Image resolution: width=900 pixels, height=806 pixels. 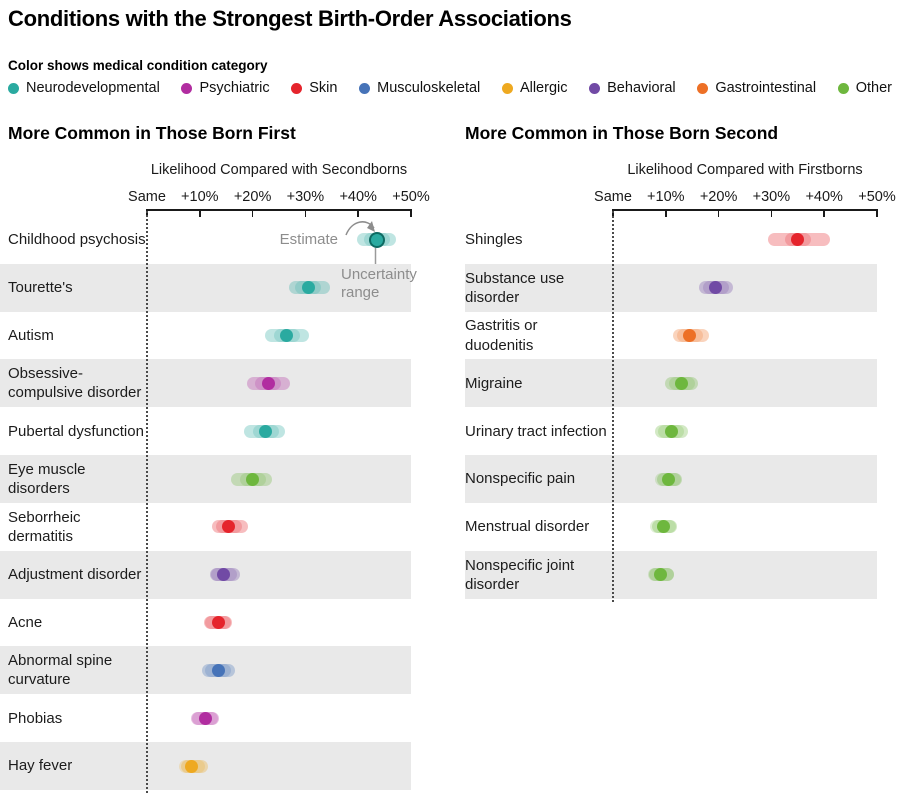 What do you see at coordinates (527, 527) in the screenshot?
I see `condition-label: Menstrual disorder` at bounding box center [527, 527].